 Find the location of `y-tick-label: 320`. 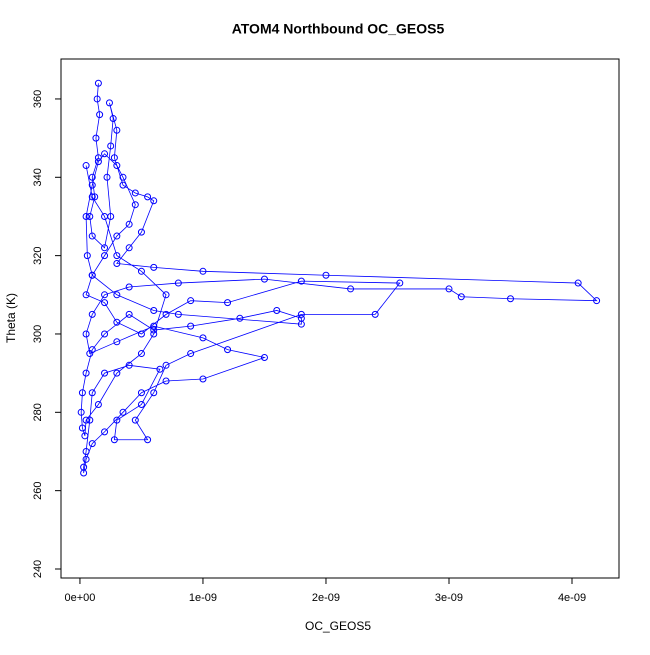

y-tick-label: 320 is located at coordinates (38, 255).